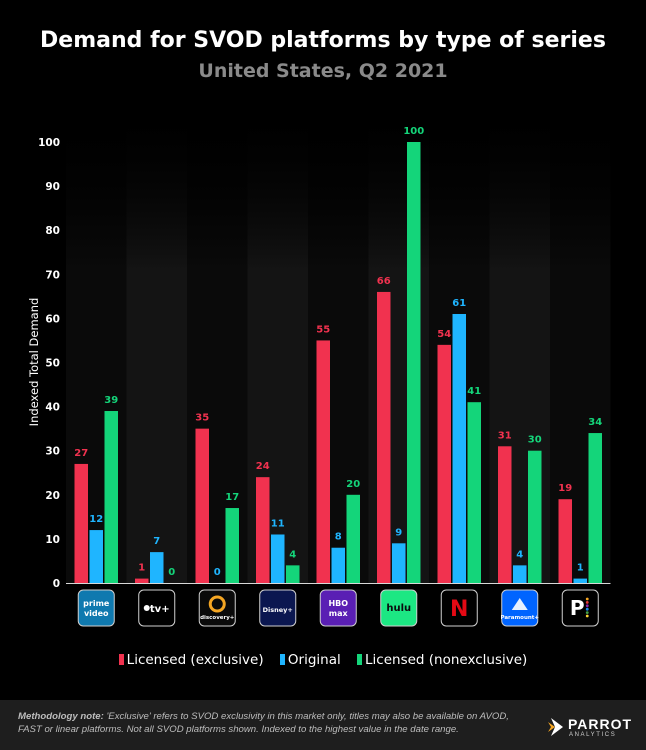 The height and width of the screenshot is (750, 646). Describe the element at coordinates (81, 453) in the screenshot. I see `data-label: 27` at that location.